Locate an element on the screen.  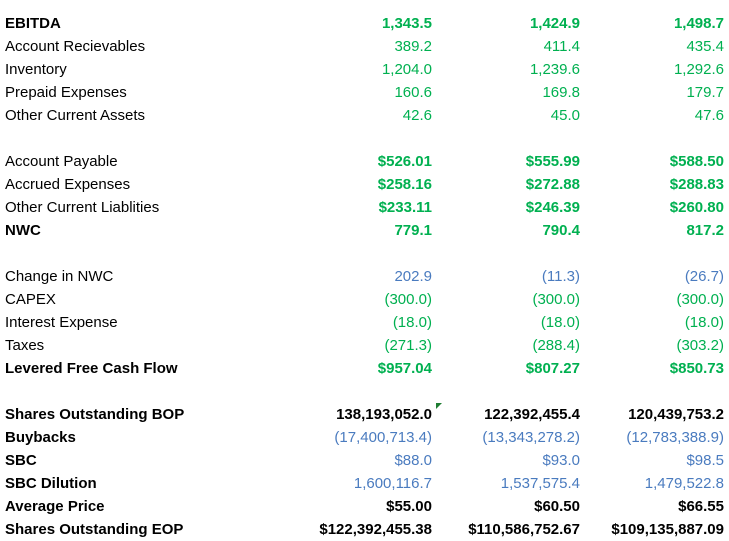
value-cell: 389.2 is located at coordinates (413, 46).